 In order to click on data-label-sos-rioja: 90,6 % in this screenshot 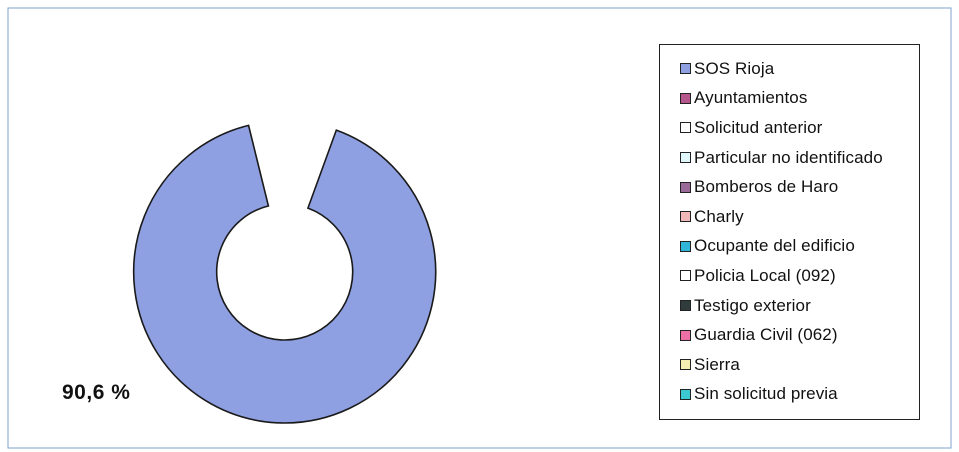, I will do `click(96, 392)`.